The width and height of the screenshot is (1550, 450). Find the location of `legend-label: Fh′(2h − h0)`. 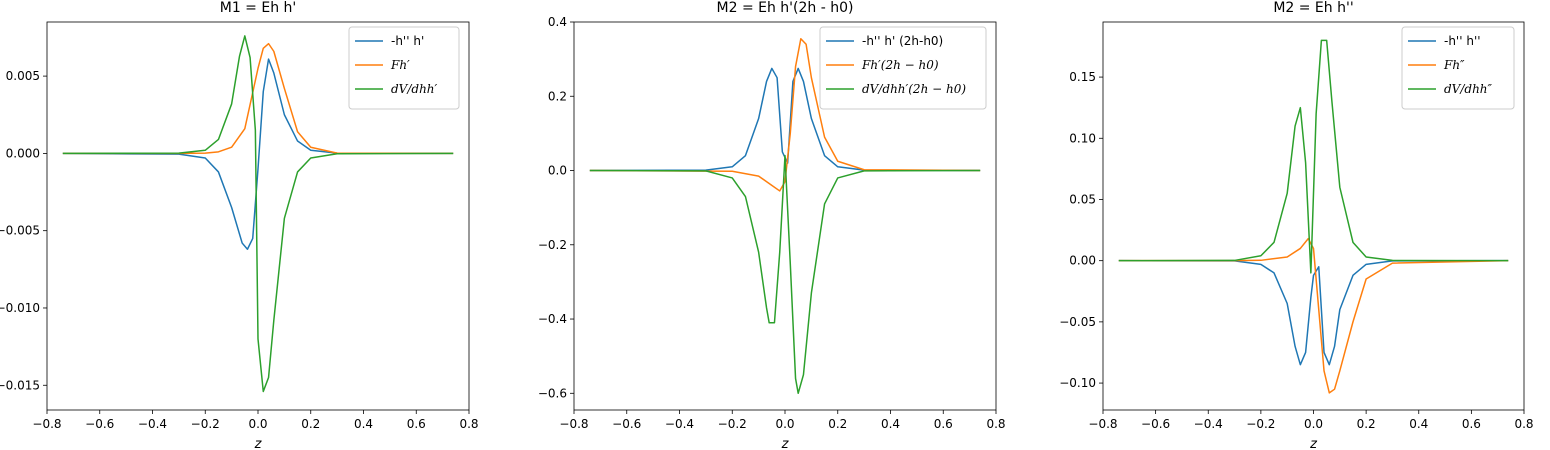

legend-label: Fh′(2h − h0) is located at coordinates (900, 65).